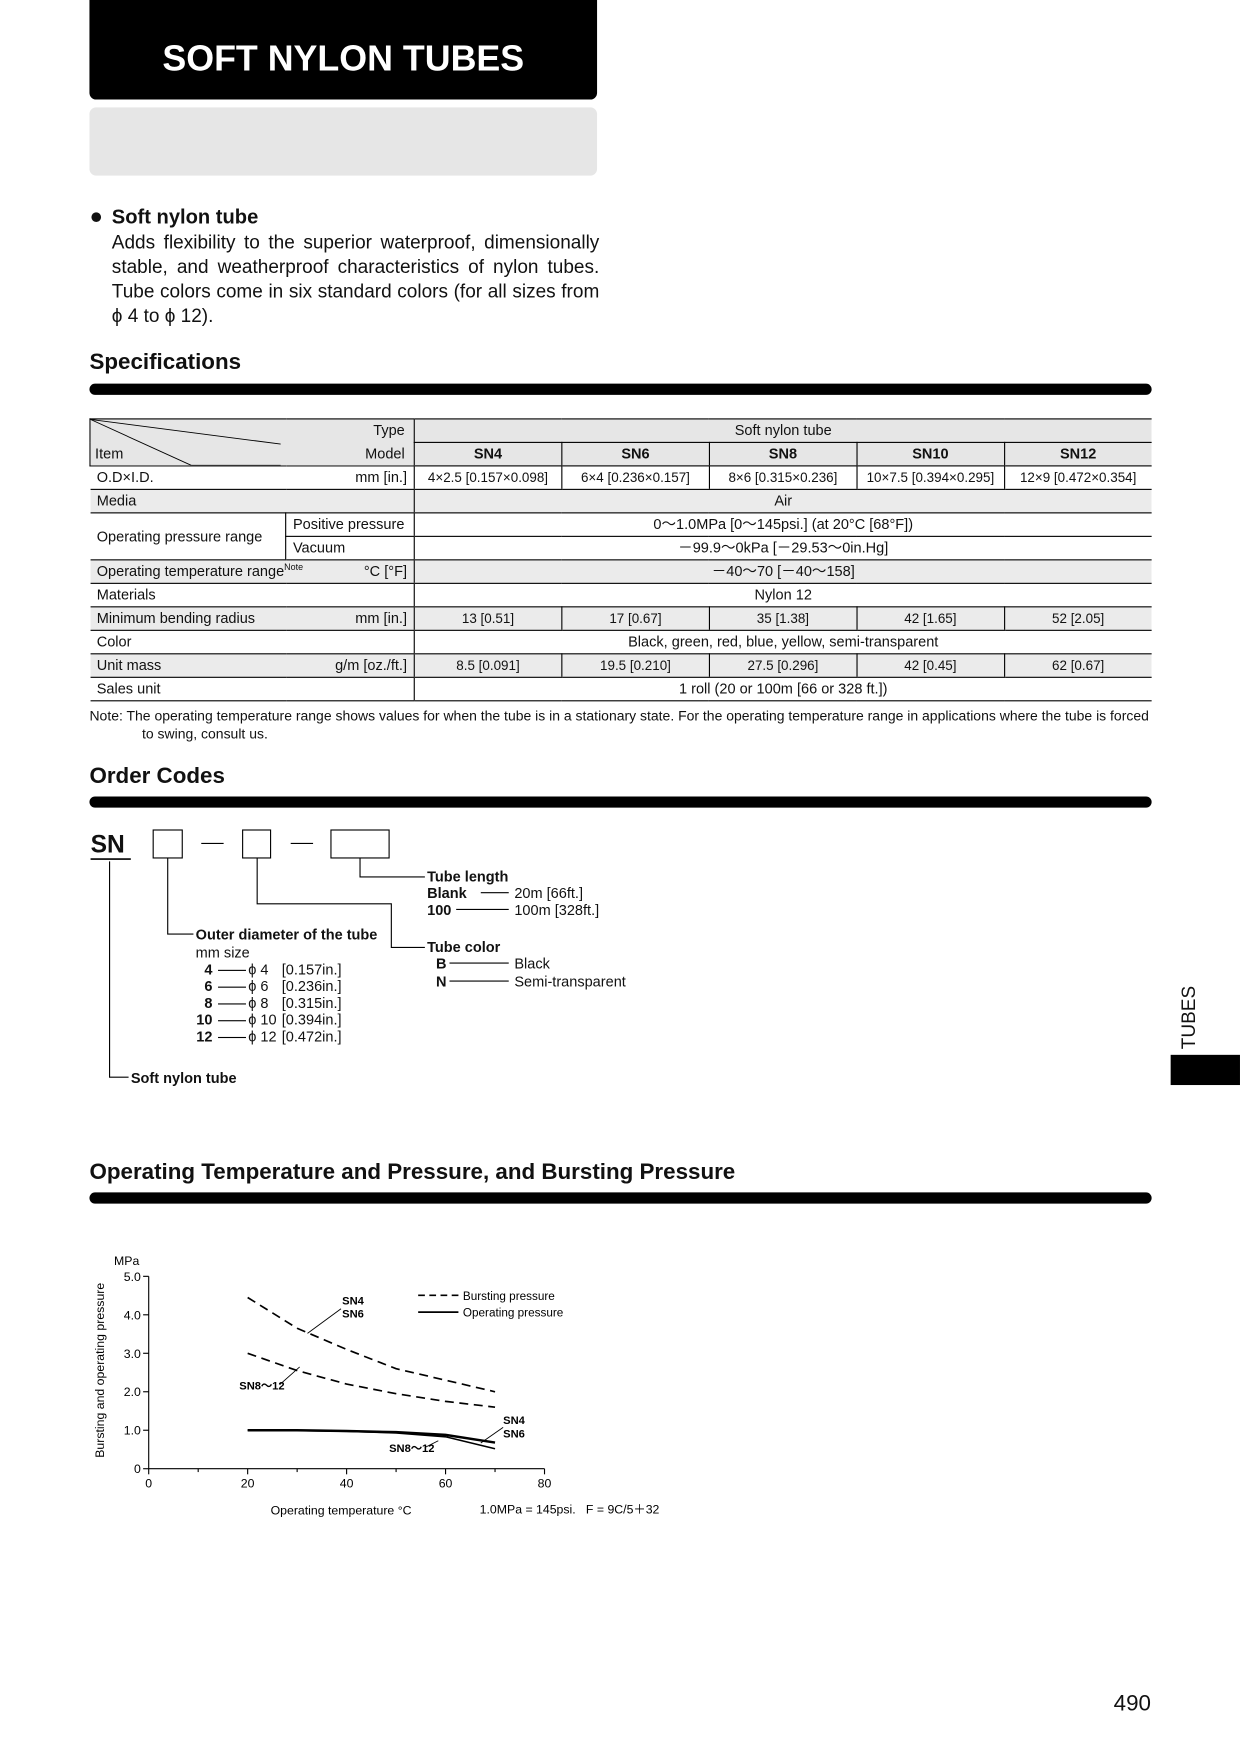 The width and height of the screenshot is (1240, 1754). What do you see at coordinates (549, 893) in the screenshot?
I see `option-desc: 20m [66ft.]` at bounding box center [549, 893].